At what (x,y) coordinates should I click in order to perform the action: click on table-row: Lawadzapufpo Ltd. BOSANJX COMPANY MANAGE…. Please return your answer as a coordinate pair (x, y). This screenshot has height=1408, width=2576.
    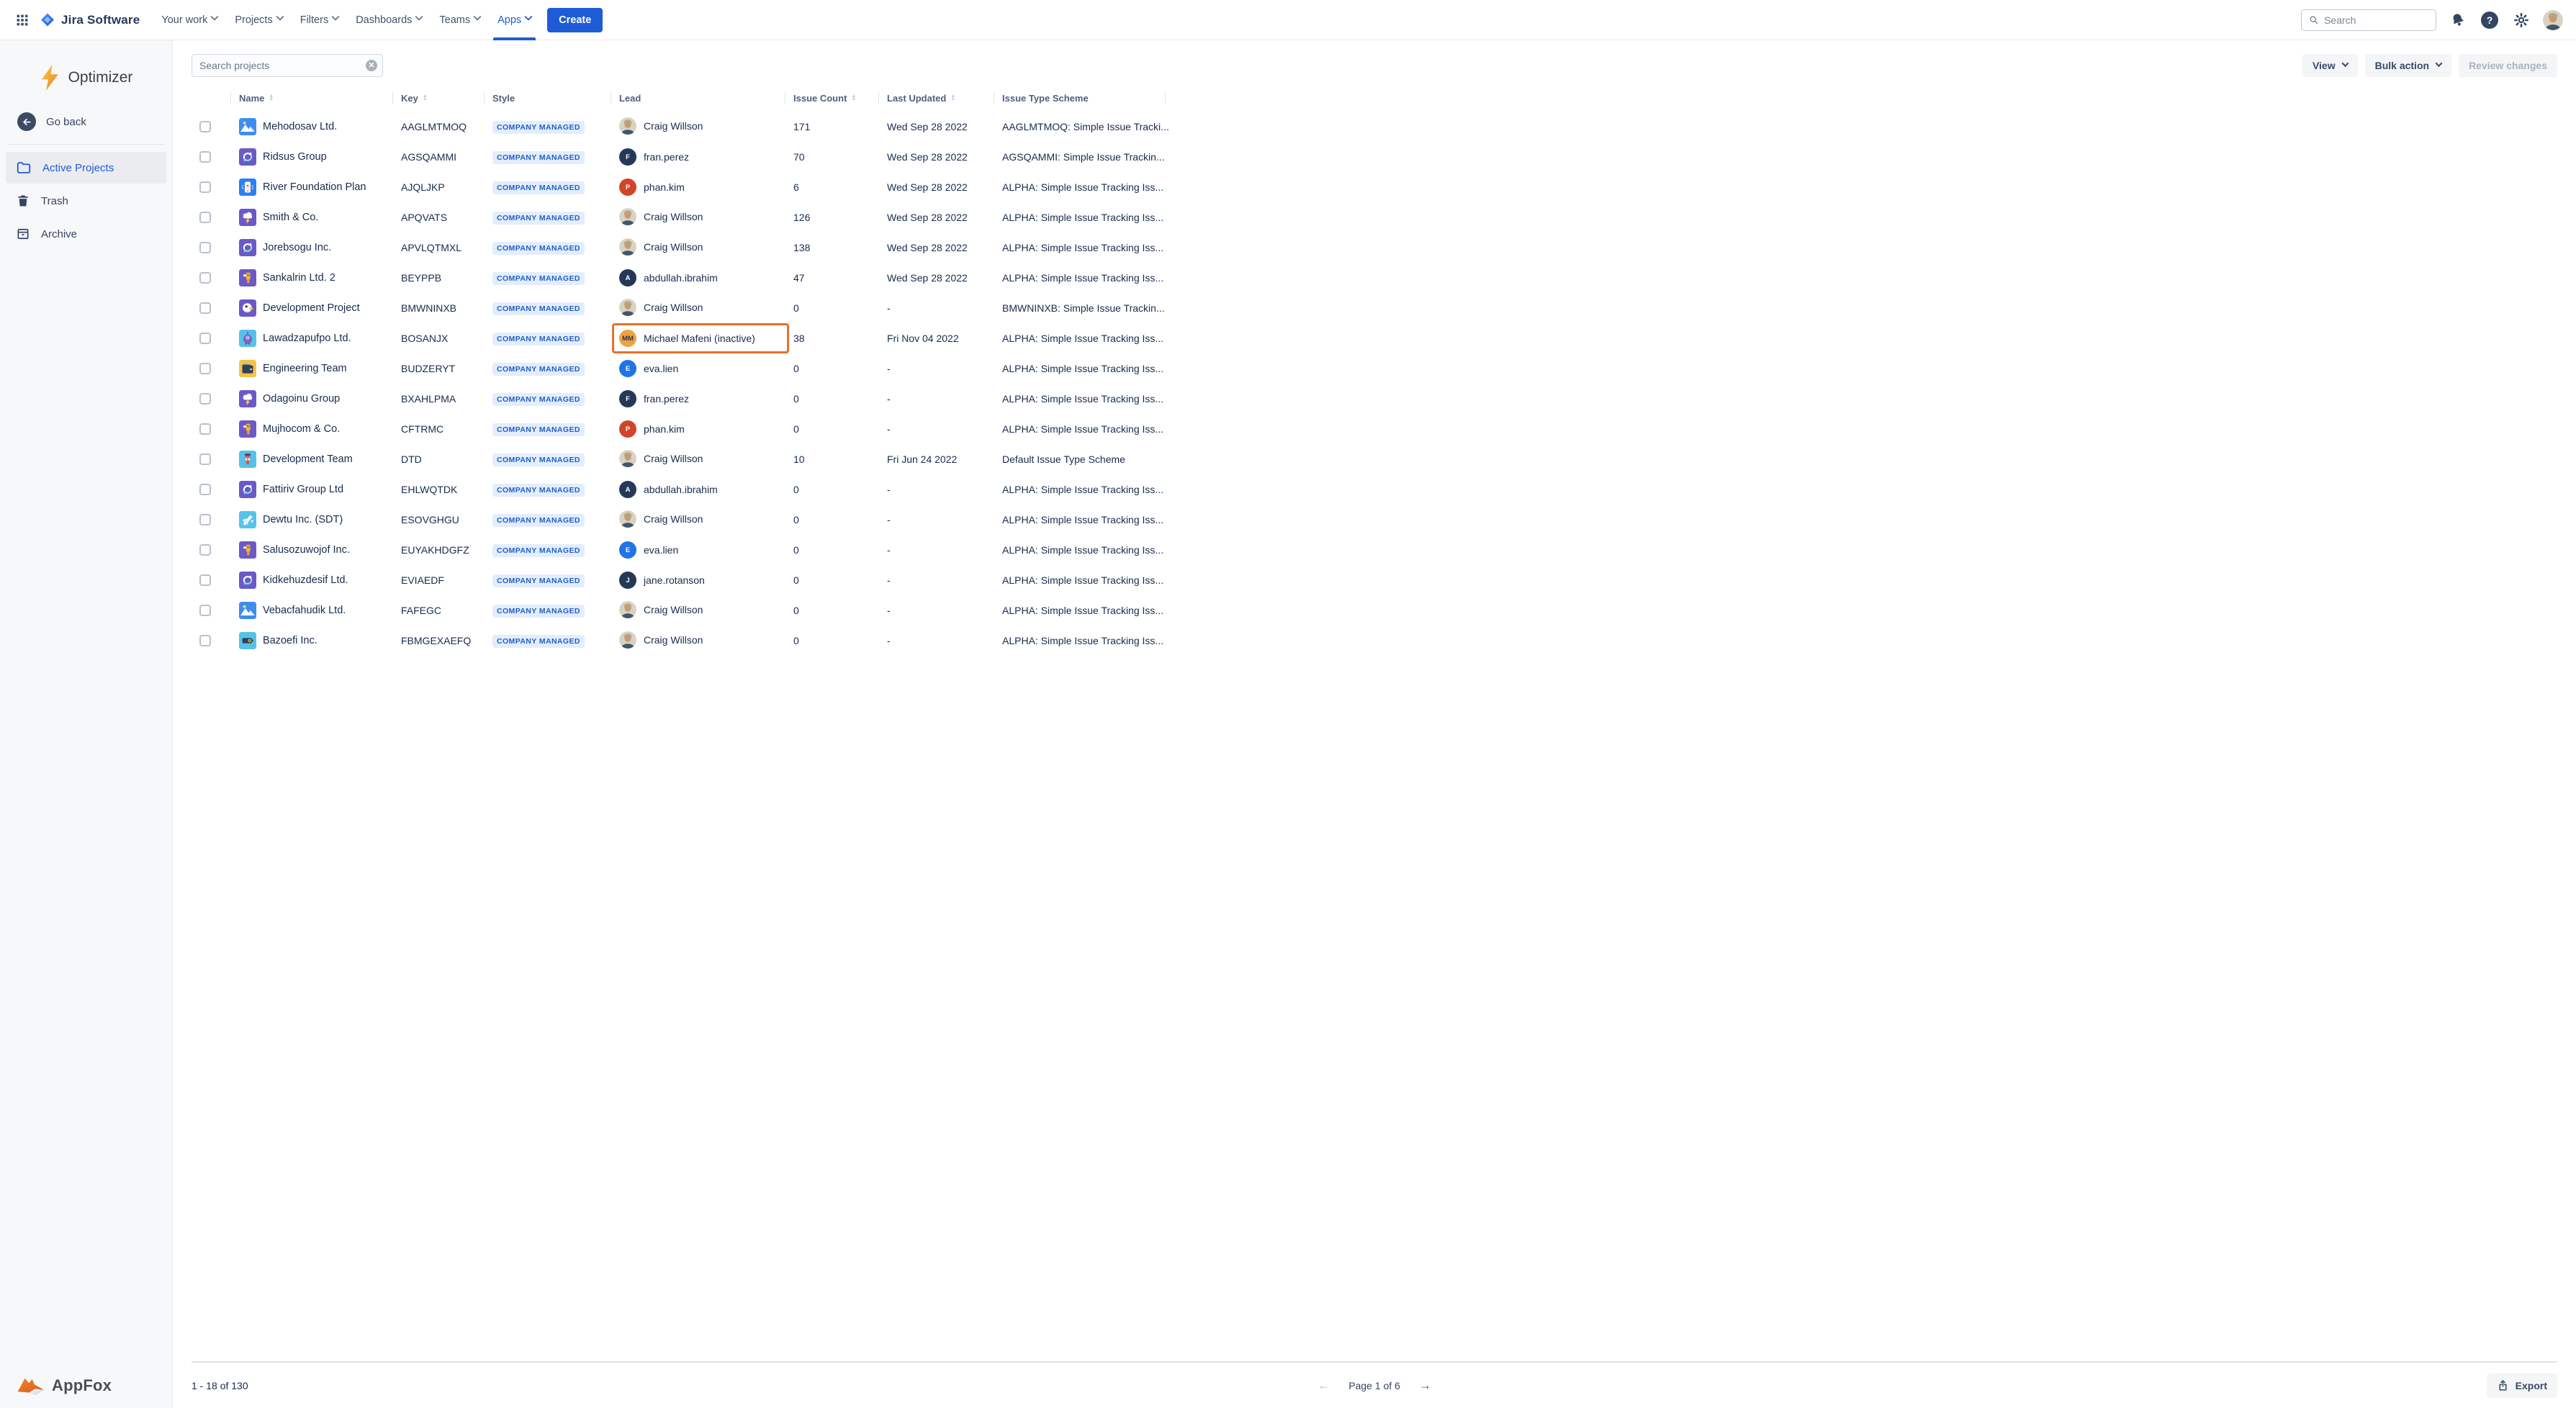
    Looking at the image, I should click on (1374, 338).